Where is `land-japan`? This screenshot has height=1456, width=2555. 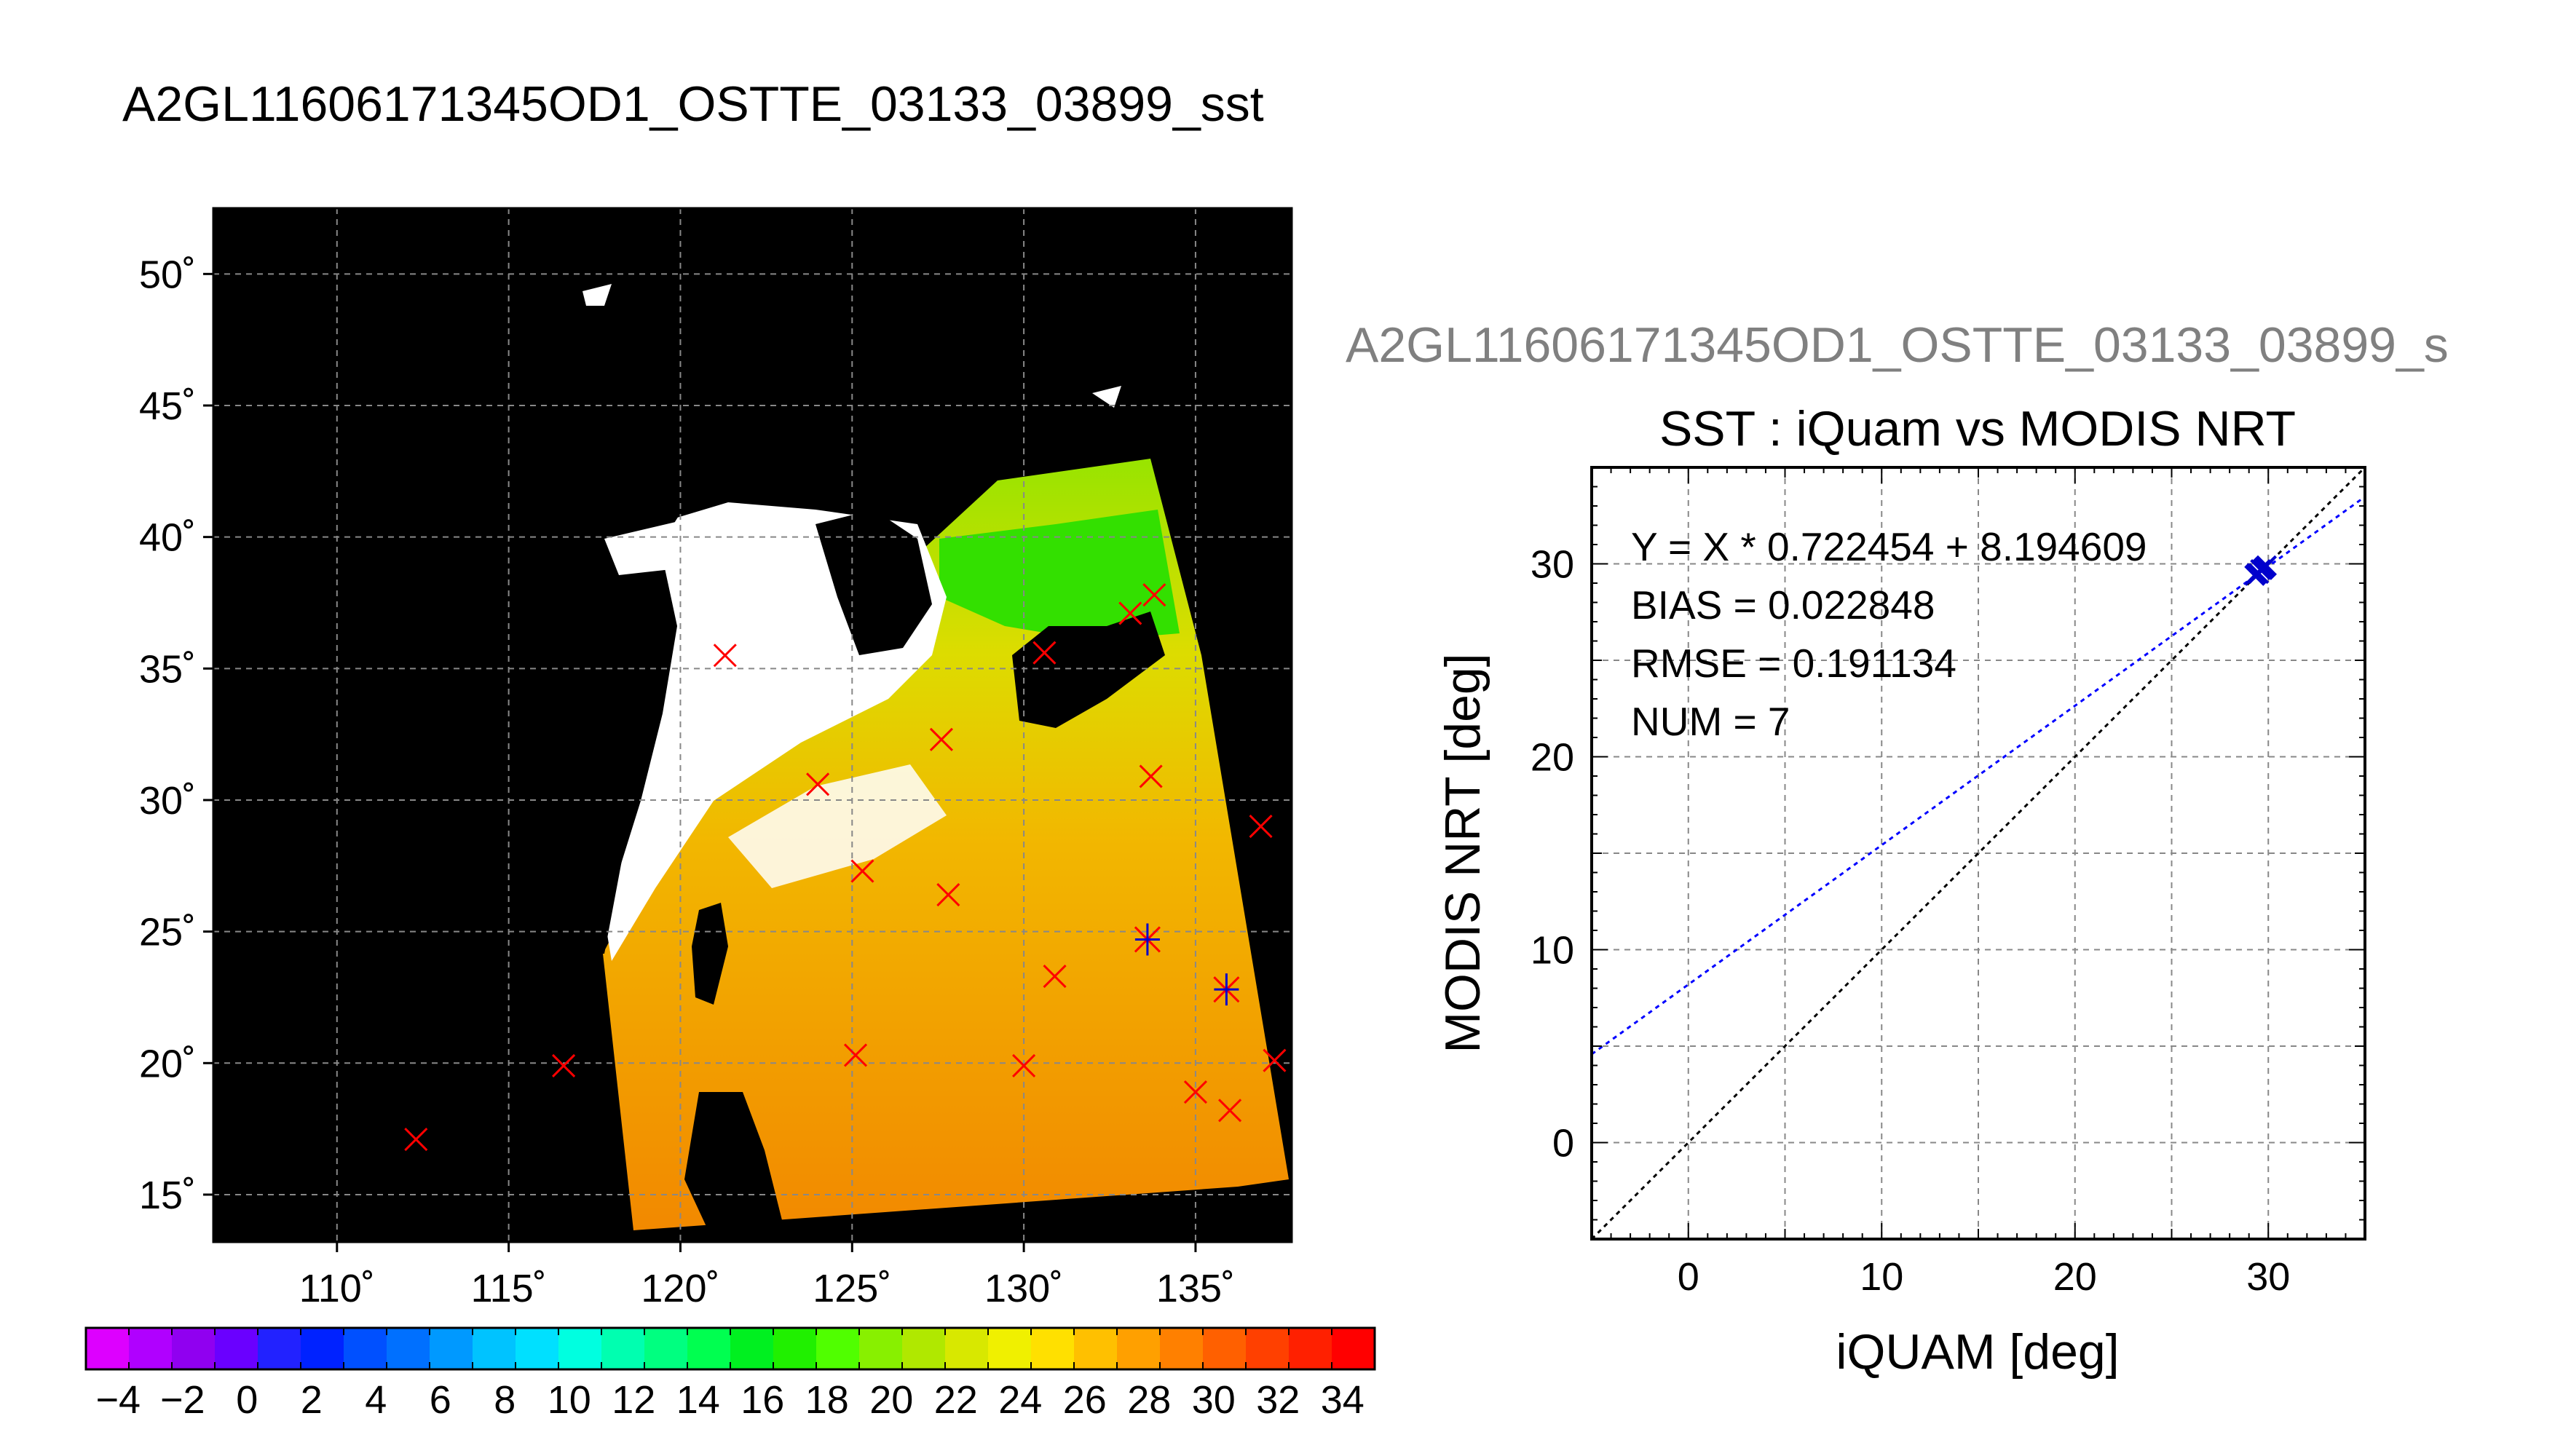
land-japan is located at coordinates (1088, 670).